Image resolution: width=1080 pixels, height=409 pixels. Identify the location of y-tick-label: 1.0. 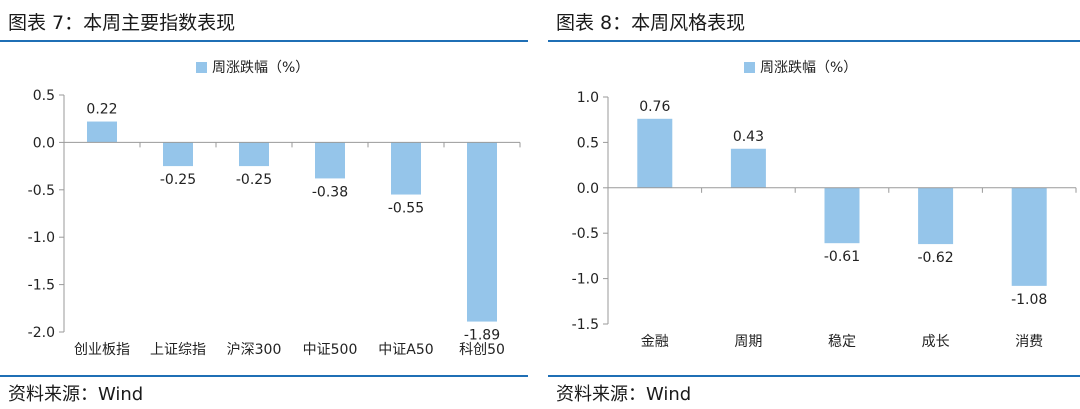
(588, 98).